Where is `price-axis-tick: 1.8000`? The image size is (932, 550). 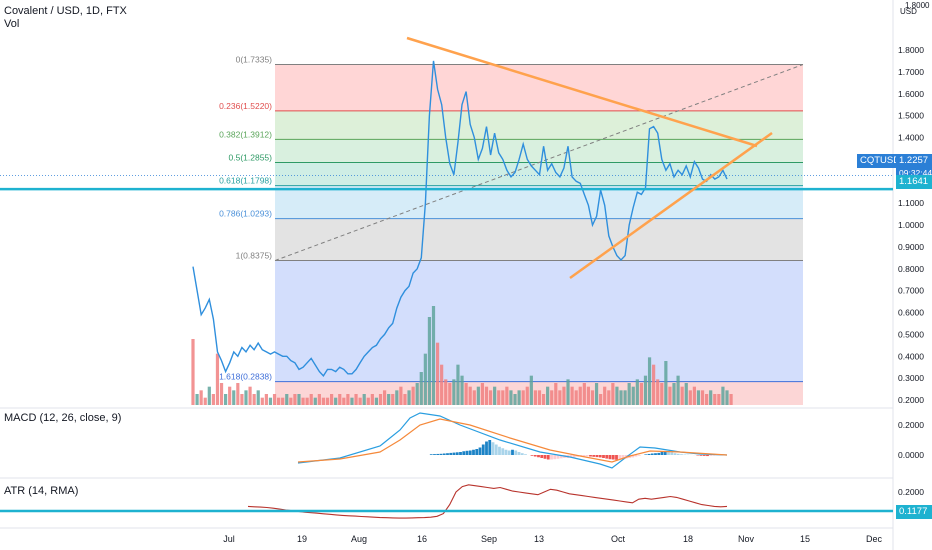
price-axis-tick: 1.8000 is located at coordinates (911, 50).